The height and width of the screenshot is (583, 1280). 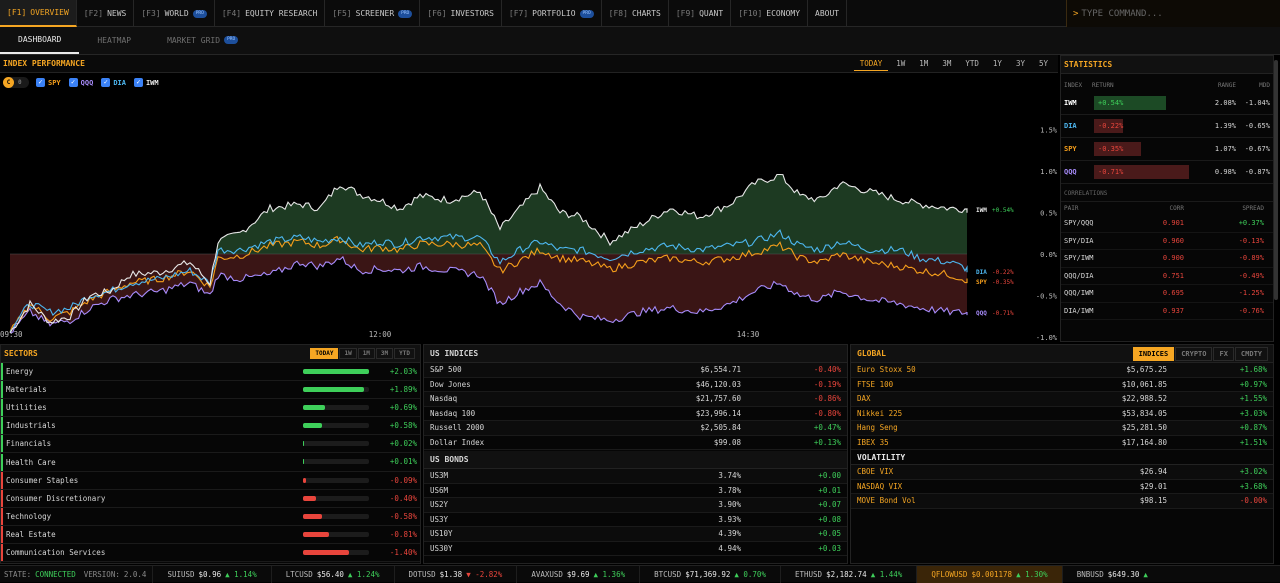 What do you see at coordinates (635, 428) in the screenshot?
I see `us-index-row: Russell 2000 $2,505.84 +0.47%` at bounding box center [635, 428].